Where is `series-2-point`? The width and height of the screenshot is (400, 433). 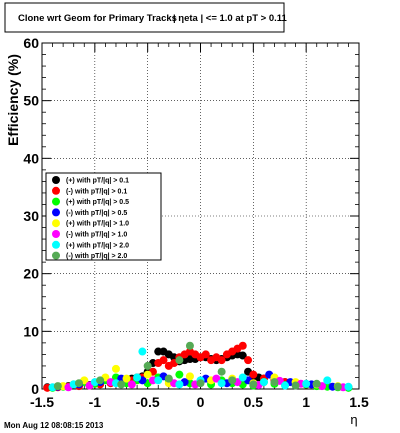
series-2-point is located at coordinates (179, 374).